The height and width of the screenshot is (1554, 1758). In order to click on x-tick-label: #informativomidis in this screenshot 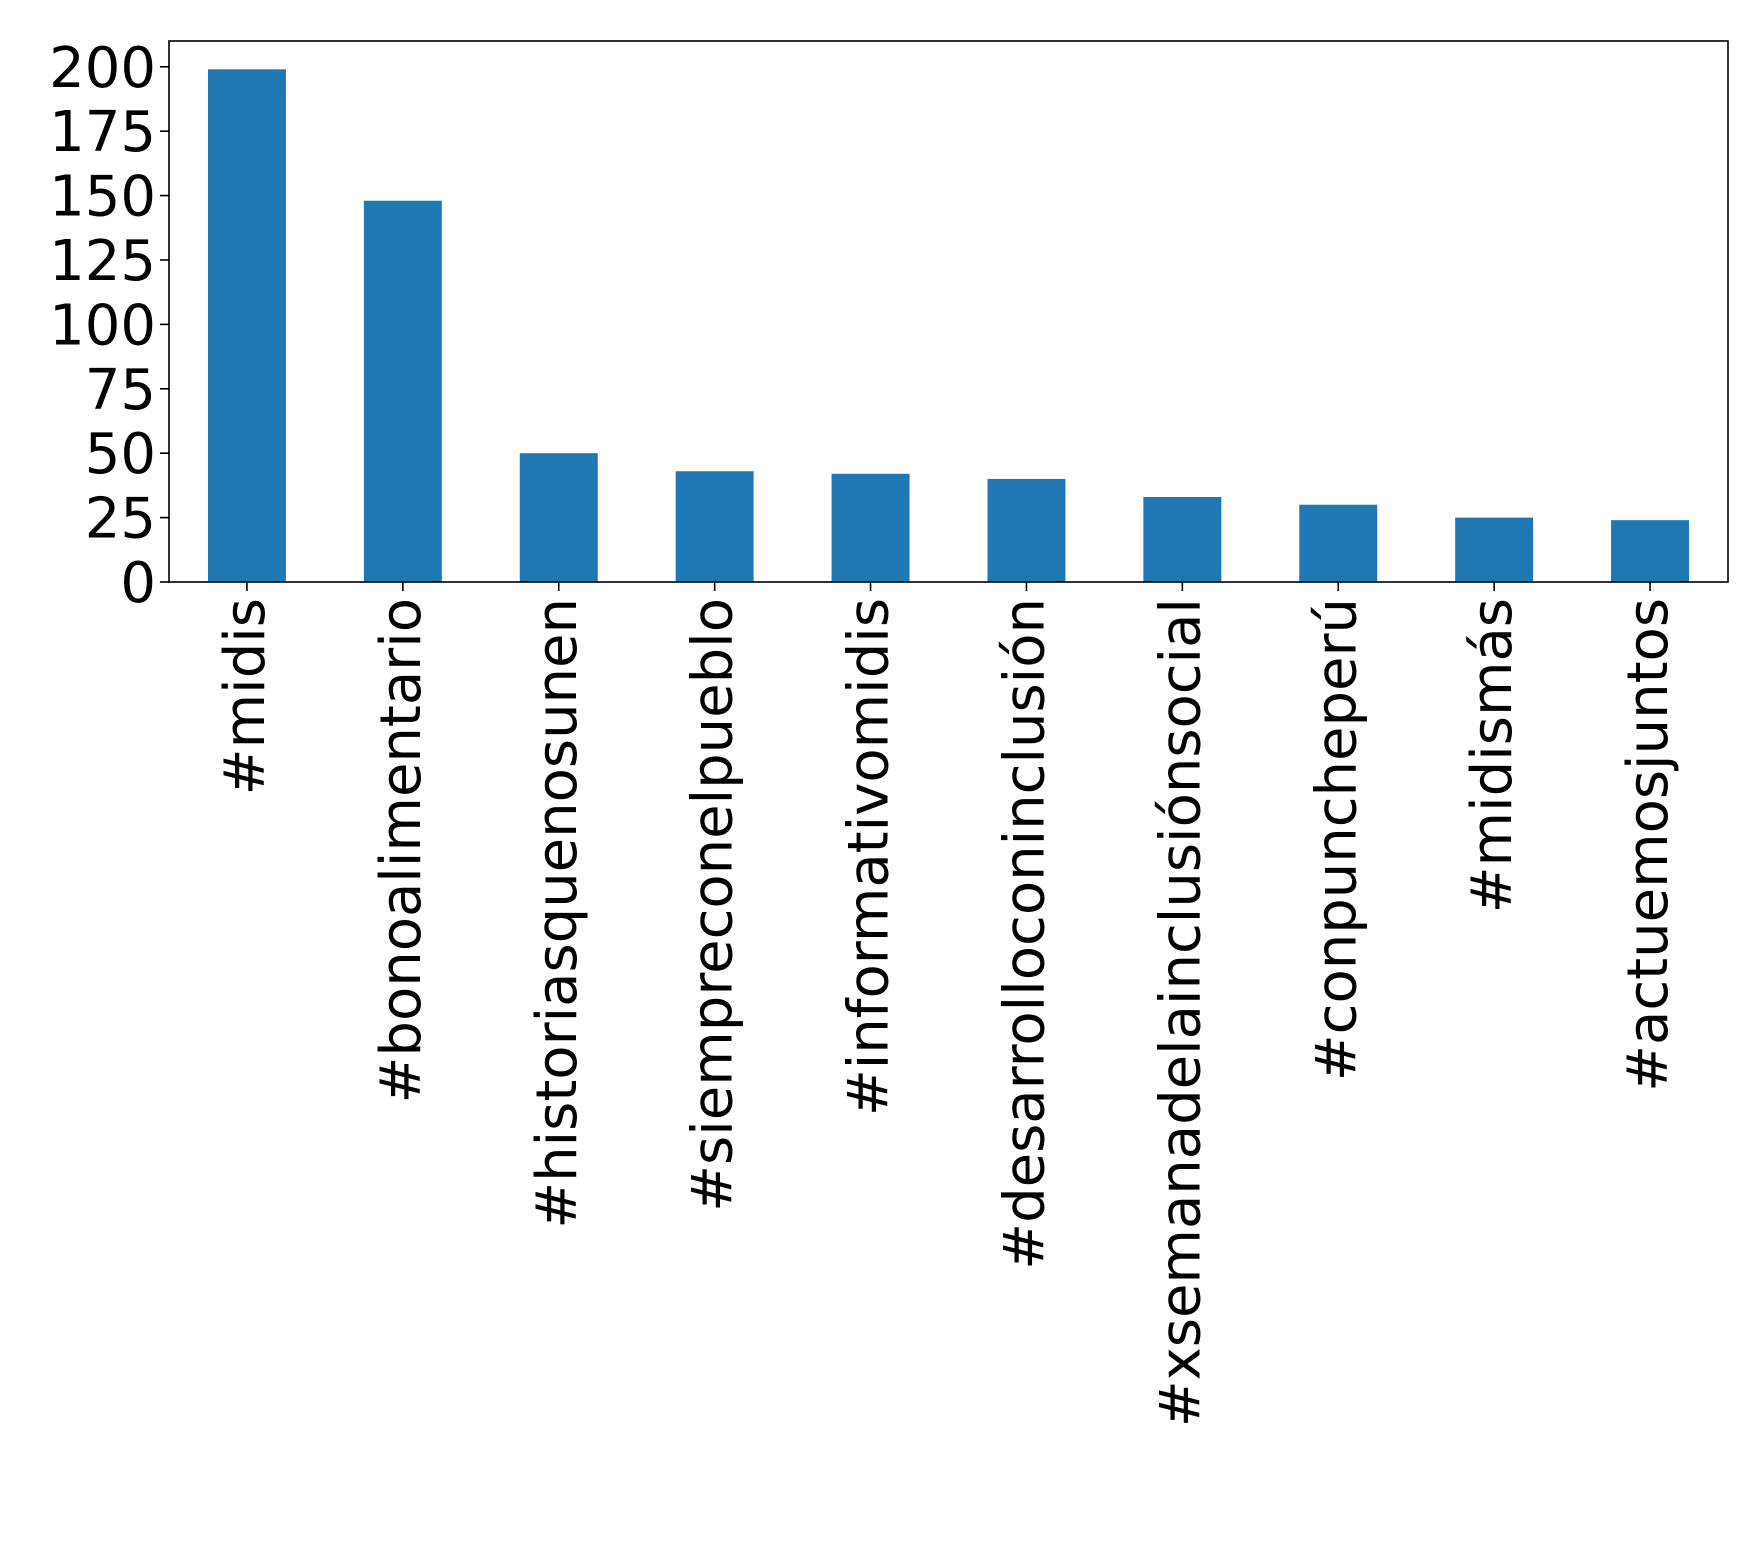, I will do `click(869, 857)`.